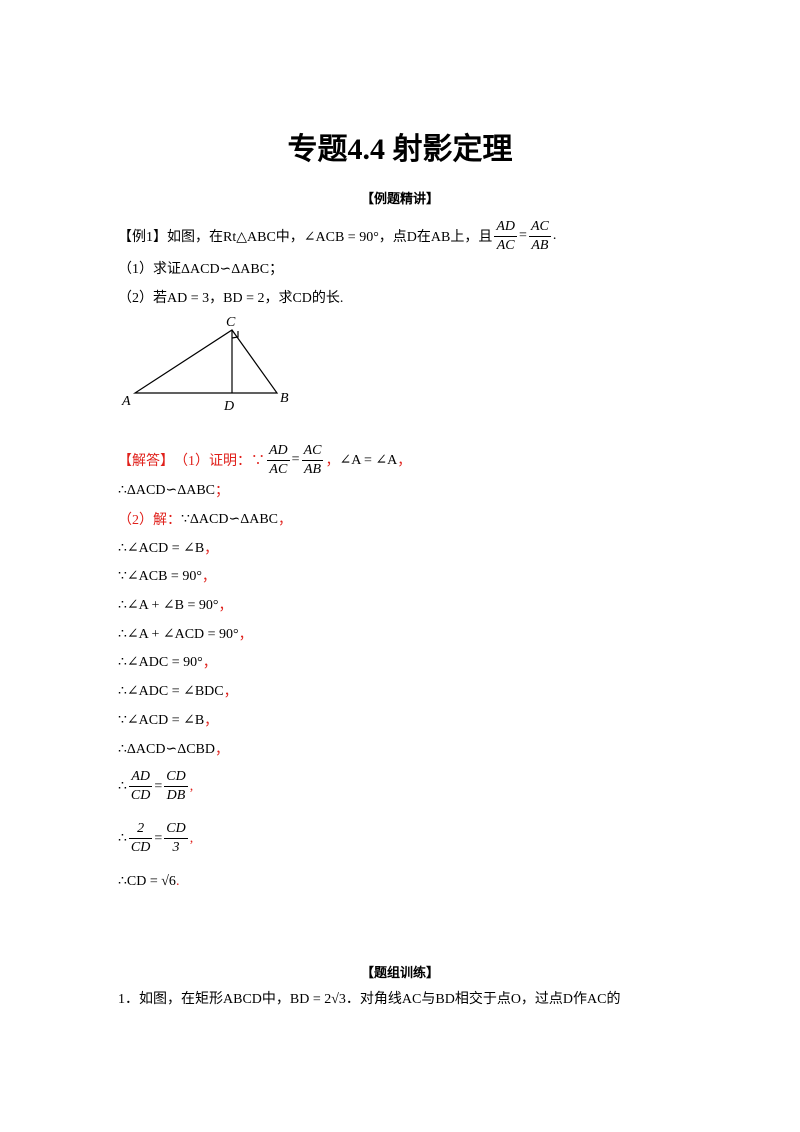  I want to click on vertex-label: D, so click(228, 406).